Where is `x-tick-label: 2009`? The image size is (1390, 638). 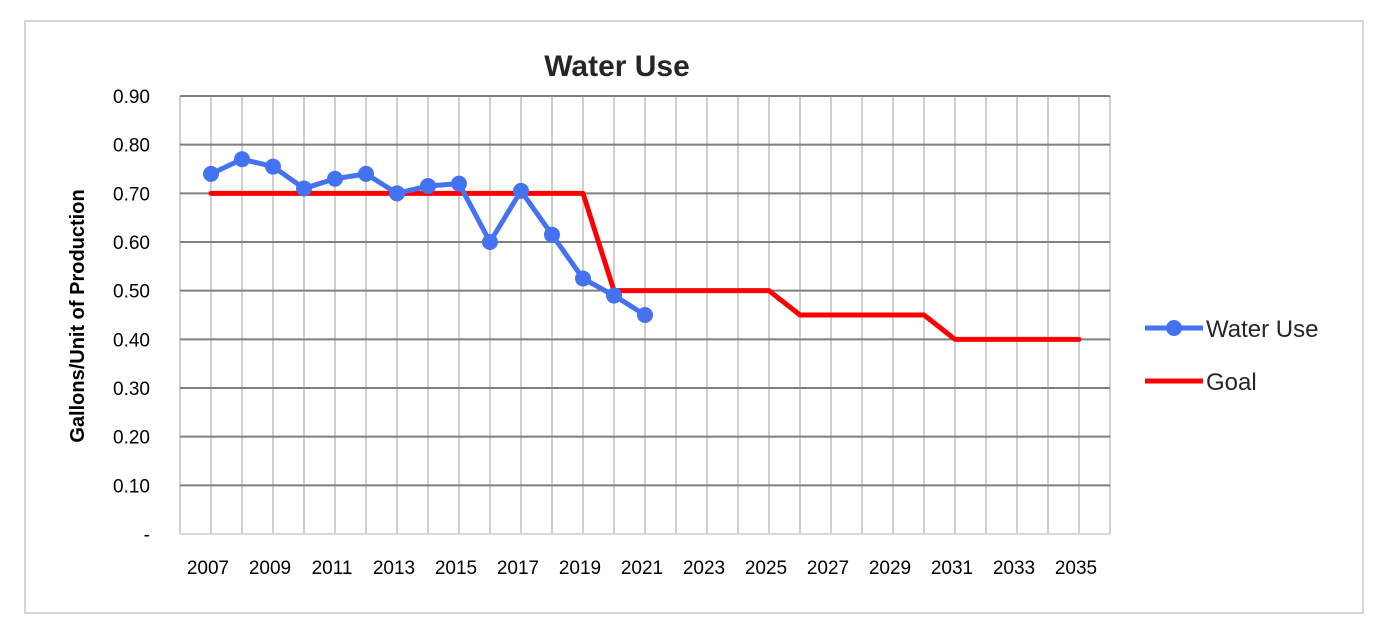
x-tick-label: 2009 is located at coordinates (270, 568).